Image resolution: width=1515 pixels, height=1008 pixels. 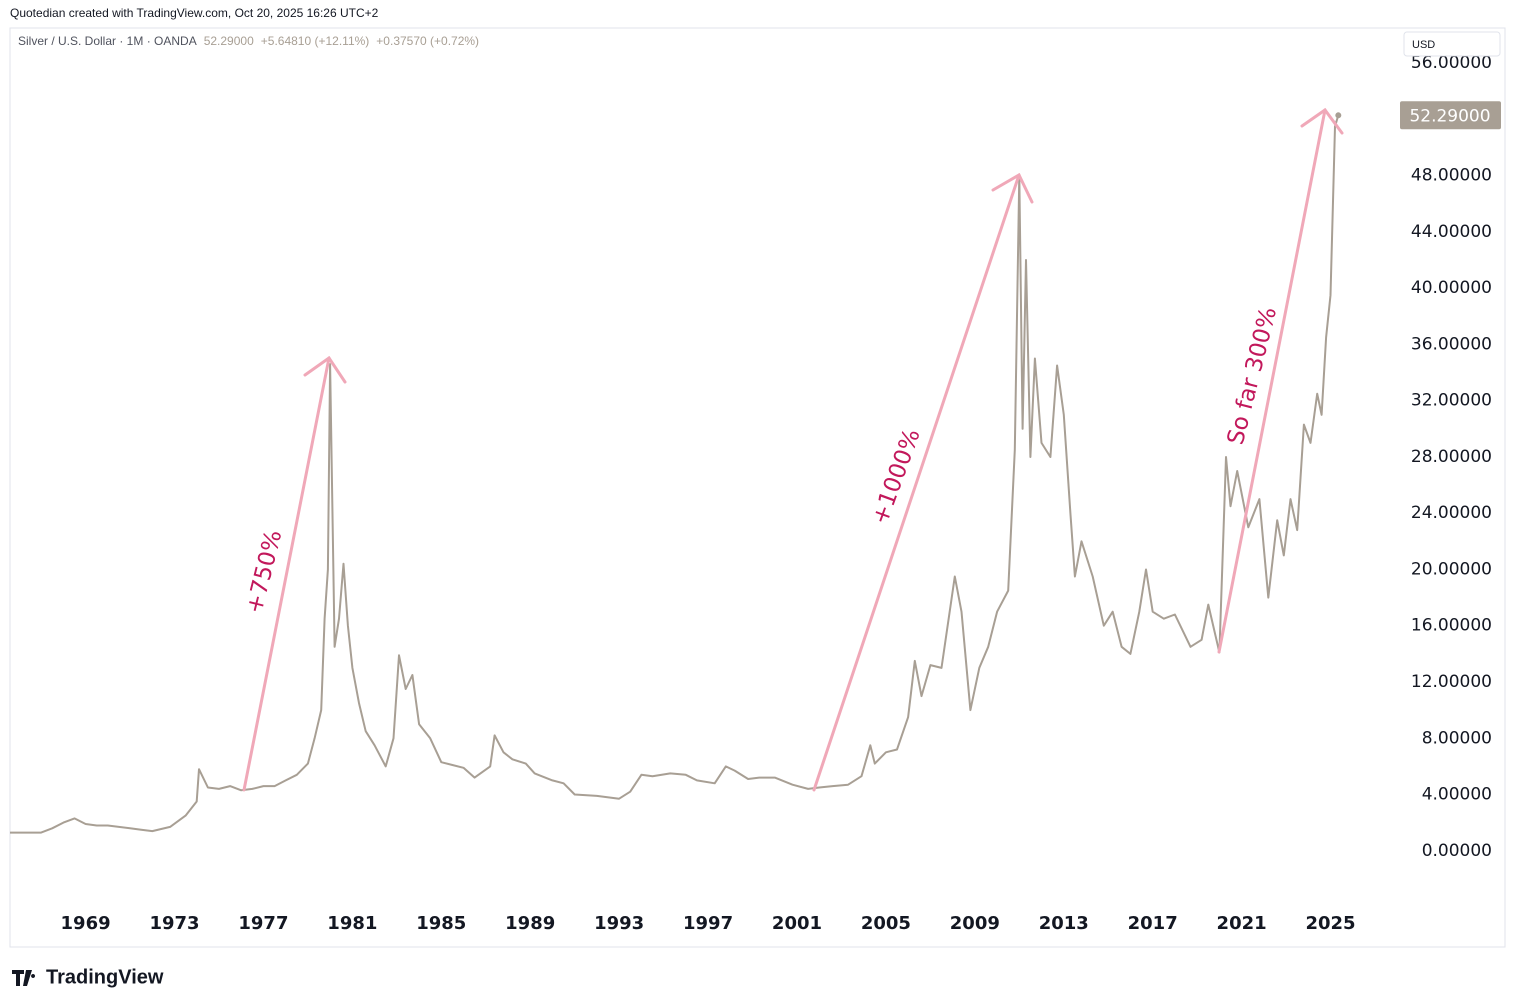 What do you see at coordinates (352, 923) in the screenshot?
I see `x-tick-label: 1981` at bounding box center [352, 923].